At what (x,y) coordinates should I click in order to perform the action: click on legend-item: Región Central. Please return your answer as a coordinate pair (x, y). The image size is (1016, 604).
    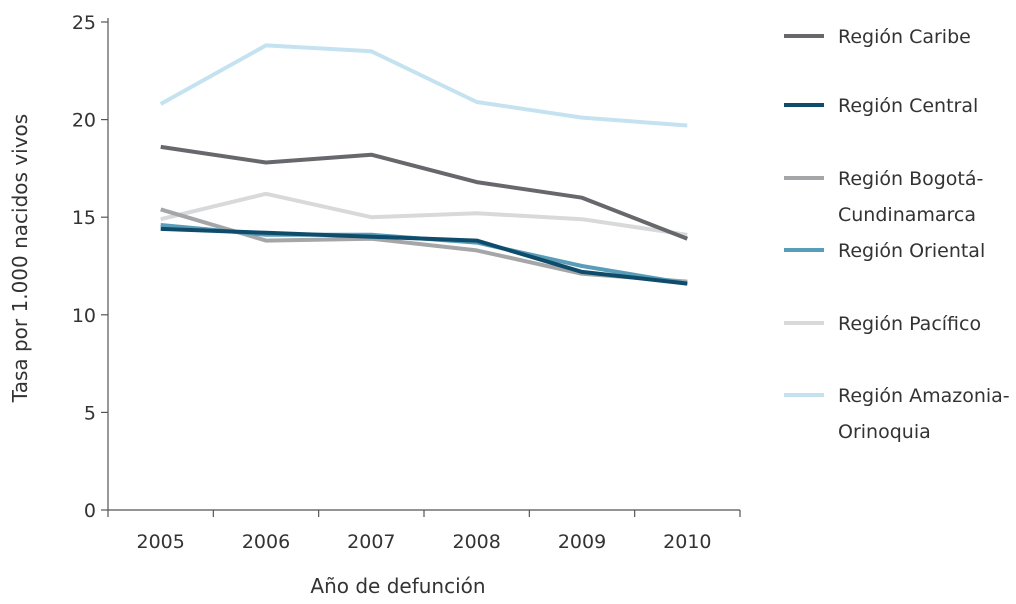
    Looking at the image, I should click on (881, 106).